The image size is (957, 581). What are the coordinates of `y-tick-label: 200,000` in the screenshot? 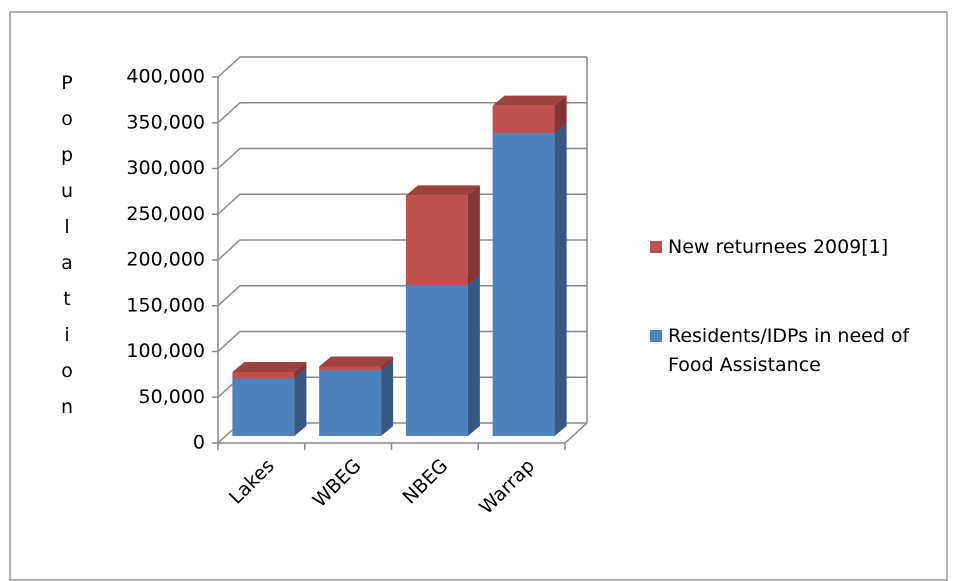 It's located at (165, 260).